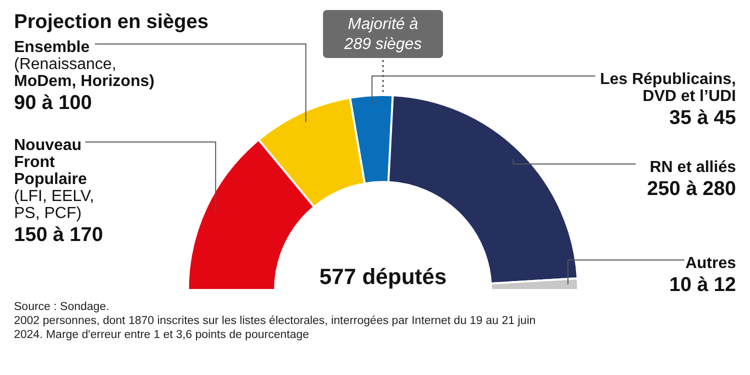 The image size is (750, 375). Describe the element at coordinates (668, 100) in the screenshot. I see `slice-label: Les Républicains, DVD et l’UDI 35 à 45` at that location.